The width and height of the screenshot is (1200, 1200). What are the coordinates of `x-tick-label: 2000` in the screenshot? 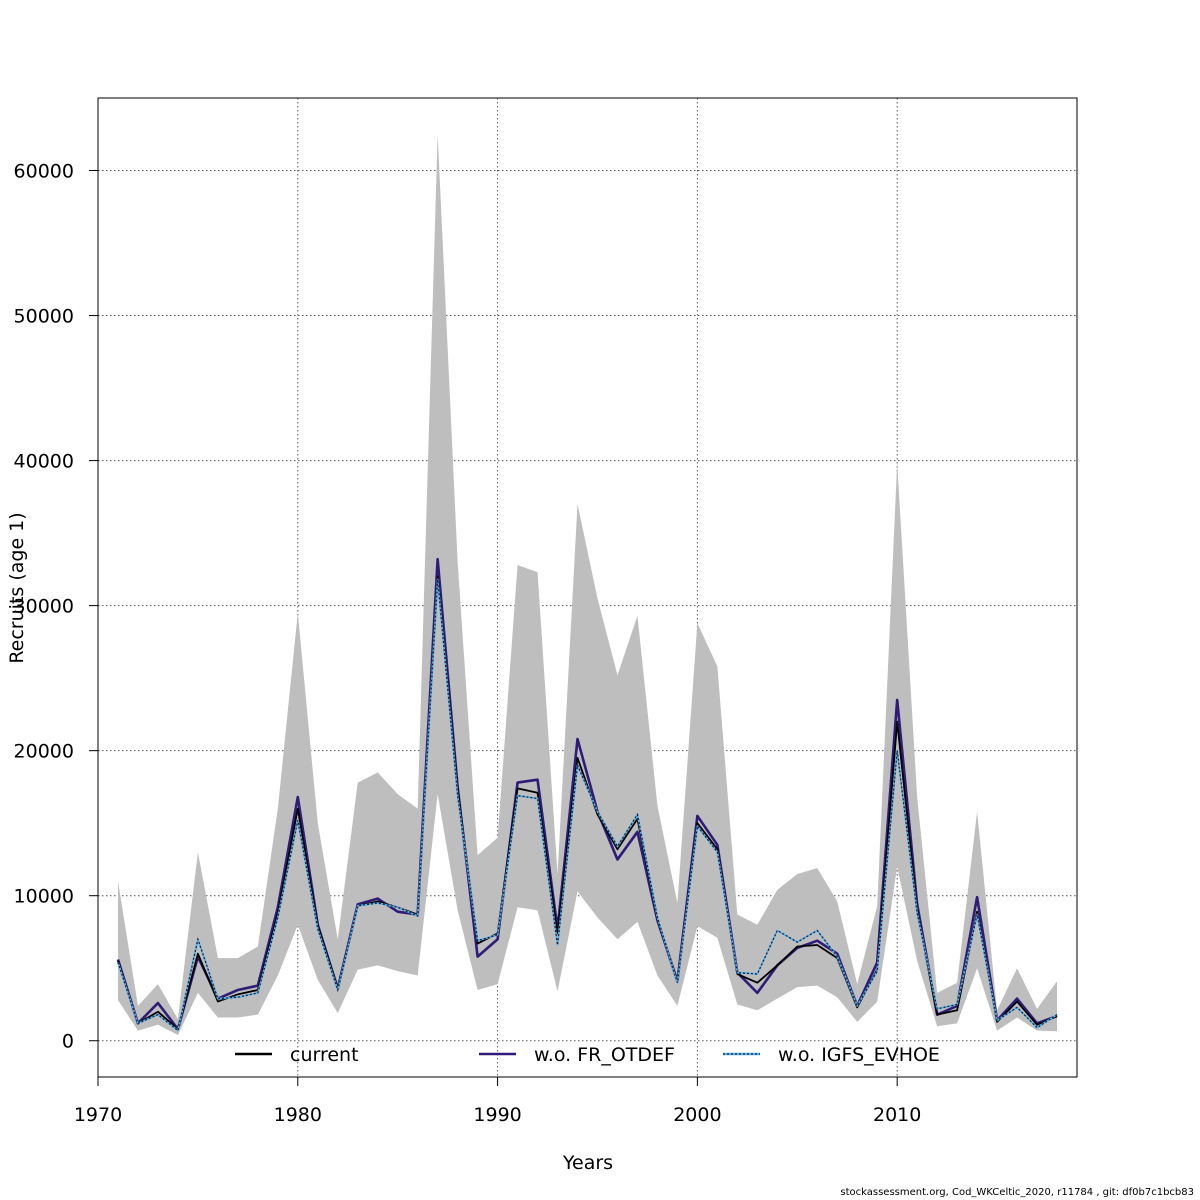 It's located at (697, 1115).